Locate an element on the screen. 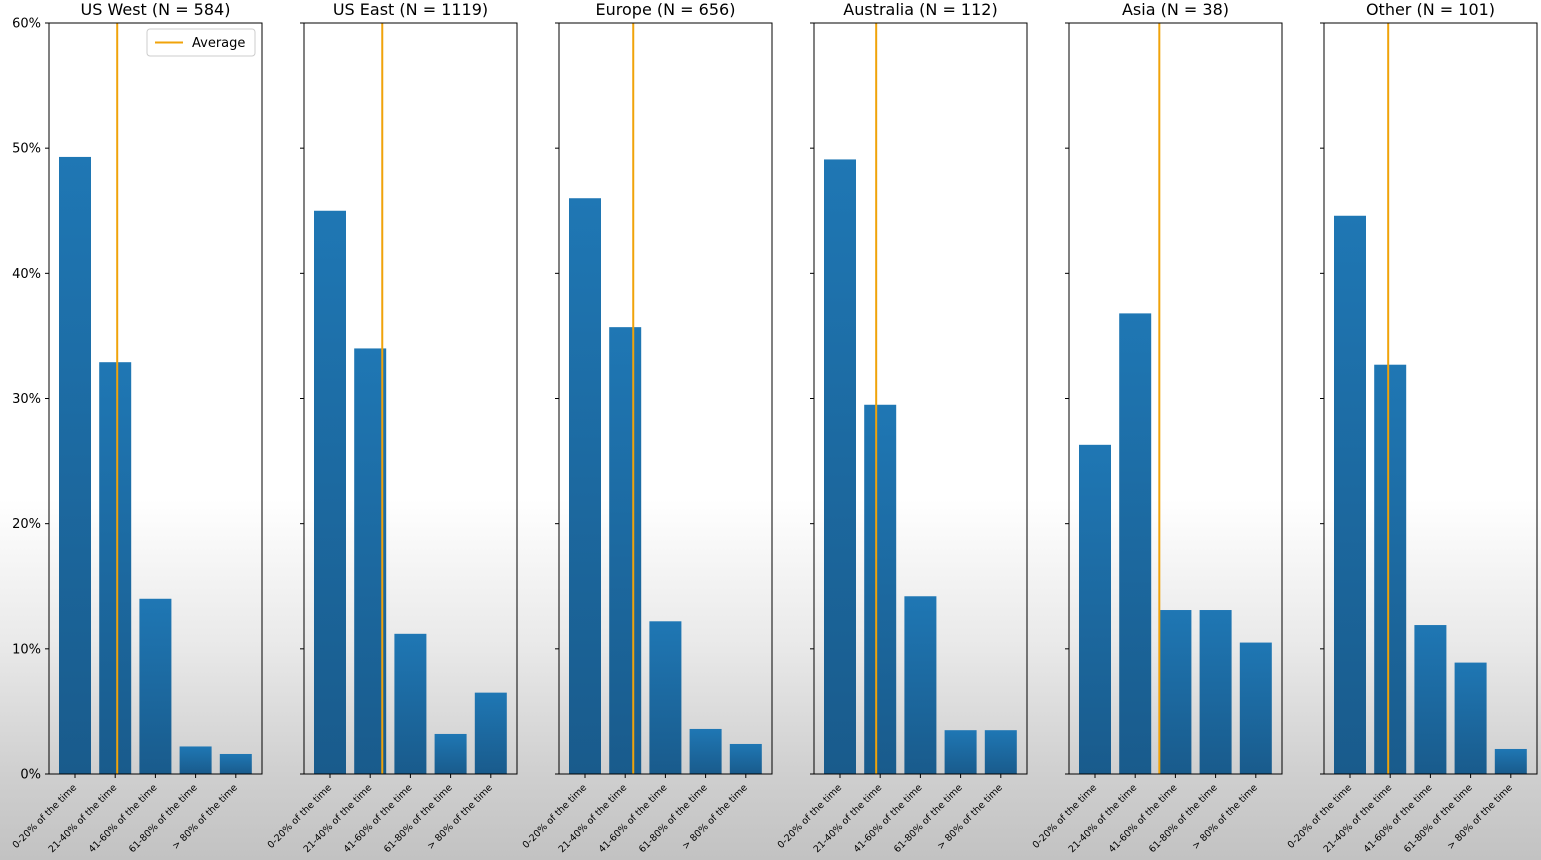 The width and height of the screenshot is (1541, 860). legend-box is located at coordinates (201, 42).